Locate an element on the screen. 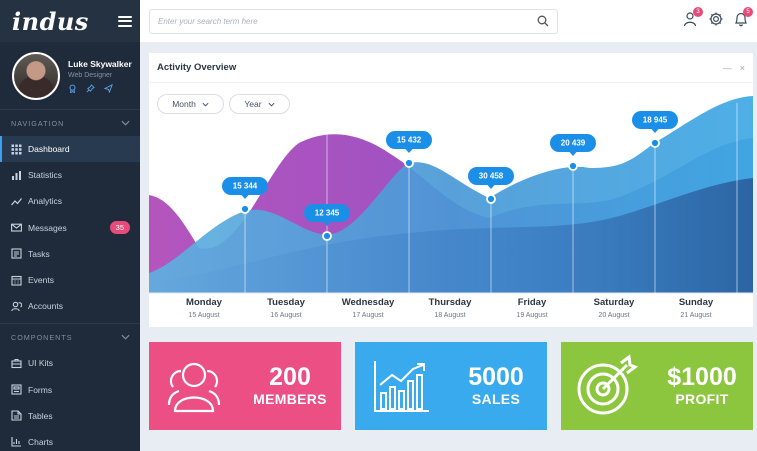 This screenshot has height=451, width=757. sidebar-item-label: Dashboard is located at coordinates (49, 149).